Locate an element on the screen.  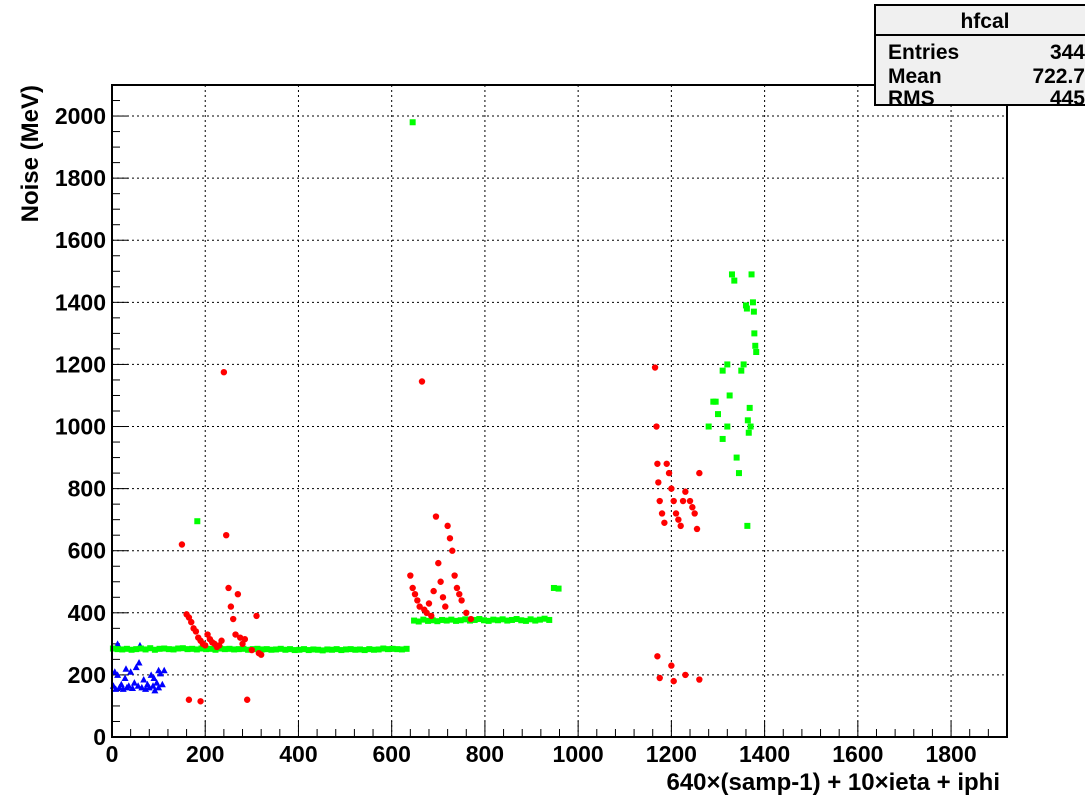
stats-mean-label: Mean is located at coordinates (915, 76).